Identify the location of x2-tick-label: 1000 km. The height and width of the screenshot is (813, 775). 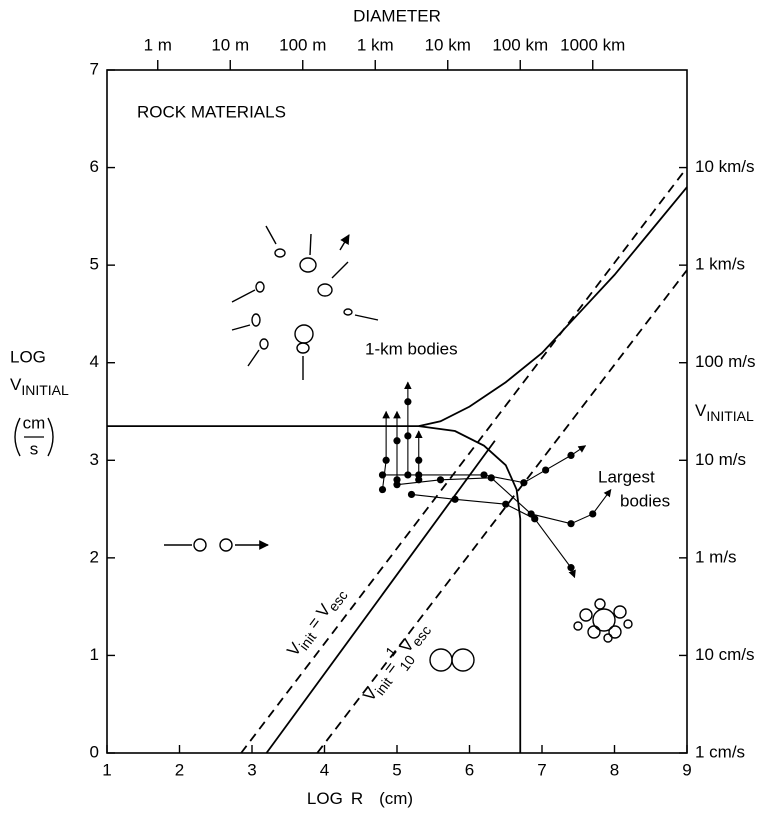
(592, 44).